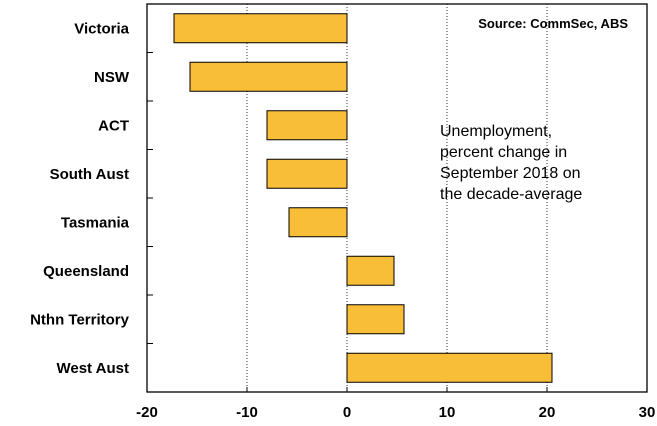 This screenshot has height=426, width=657. Describe the element at coordinates (647, 412) in the screenshot. I see `x-tick-label: 30` at that location.